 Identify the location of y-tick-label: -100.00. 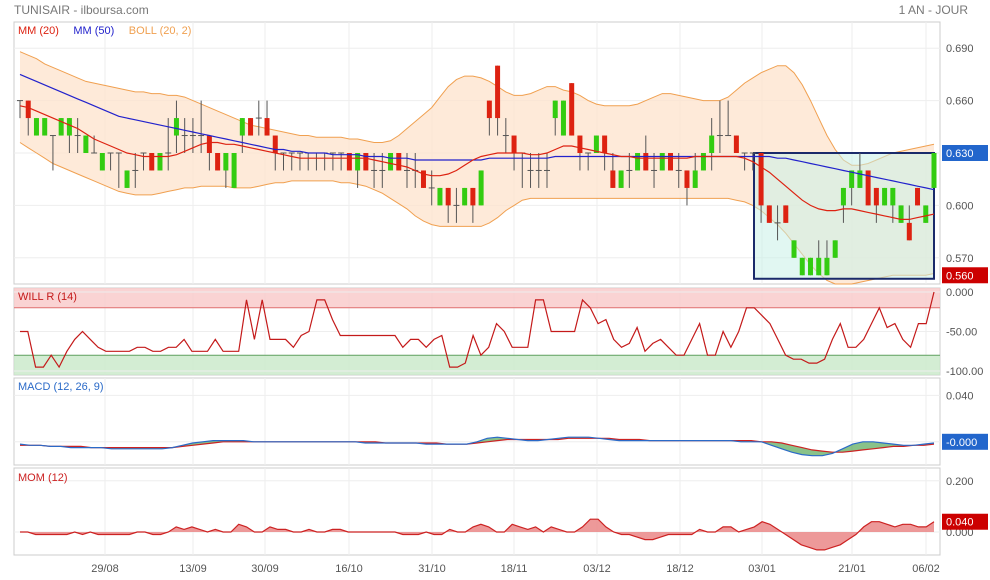
(964, 372).